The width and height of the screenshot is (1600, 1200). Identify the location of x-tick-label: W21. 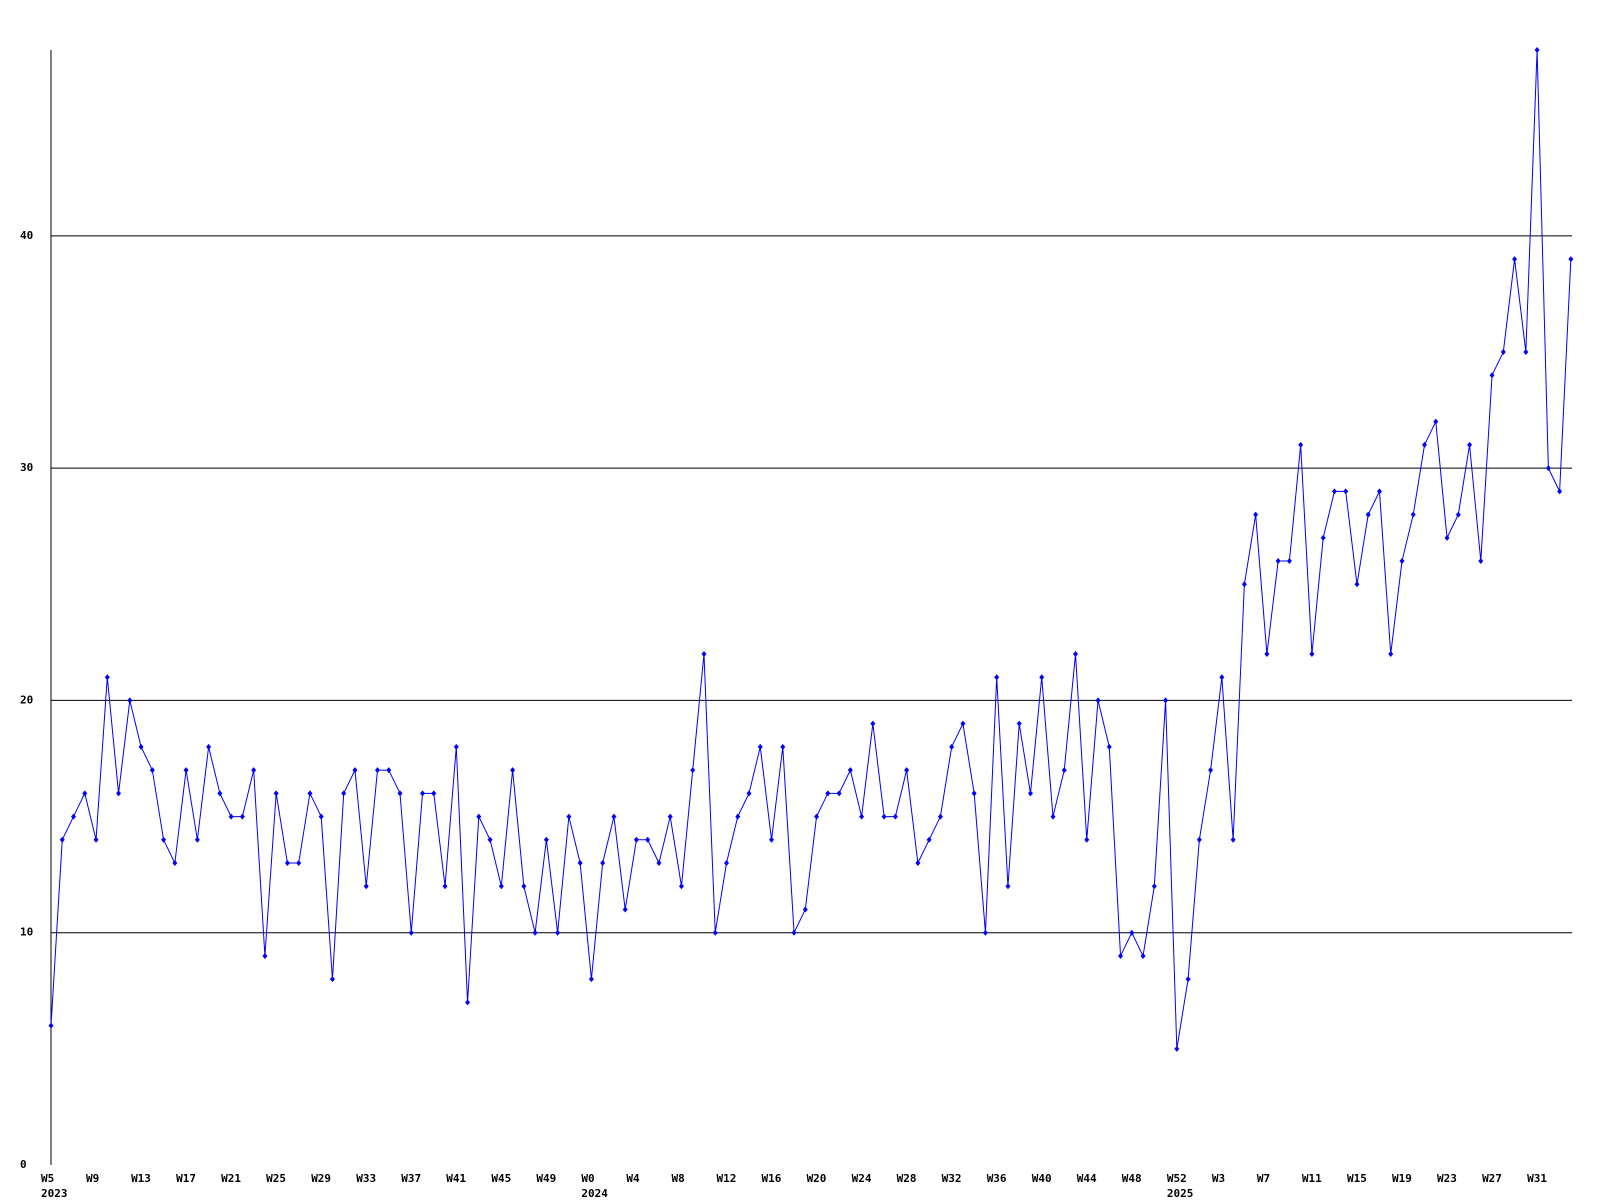
(231, 1178).